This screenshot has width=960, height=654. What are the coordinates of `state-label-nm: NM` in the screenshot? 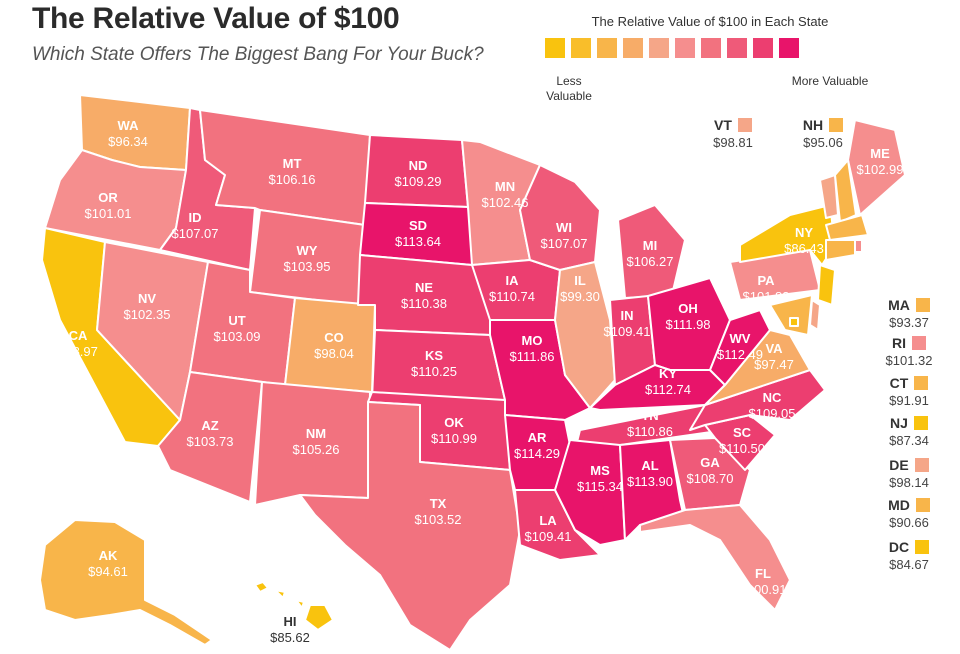 It's located at (316, 433).